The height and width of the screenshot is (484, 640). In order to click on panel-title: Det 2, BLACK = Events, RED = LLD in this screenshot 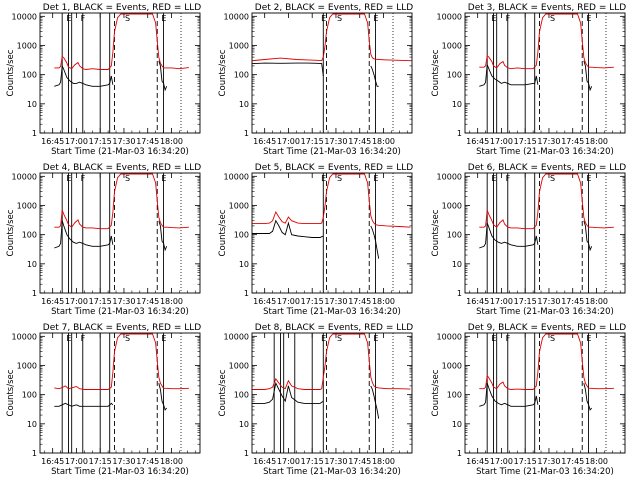, I will do `click(334, 8)`.